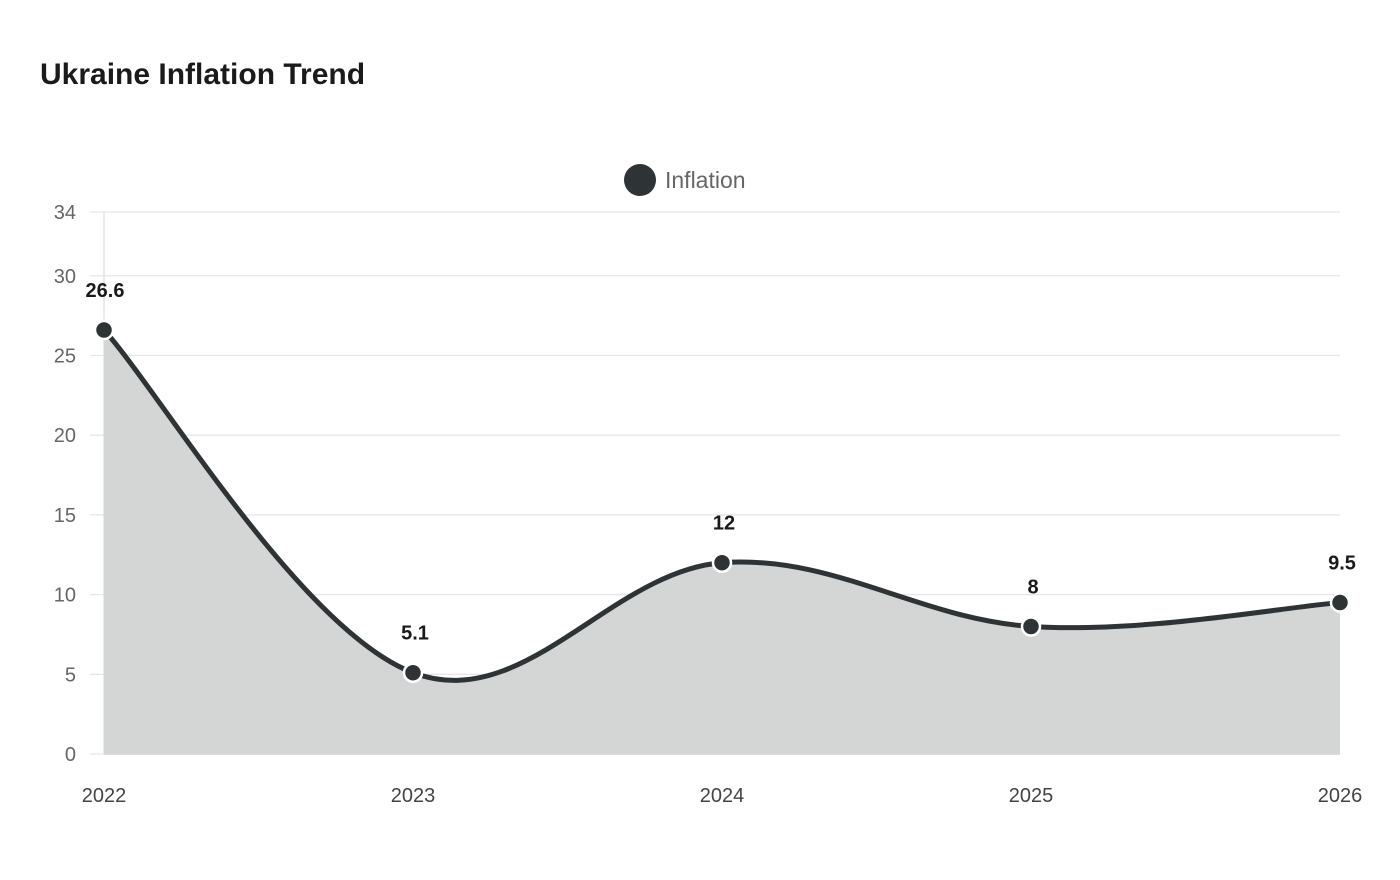 The height and width of the screenshot is (880, 1400). What do you see at coordinates (415, 634) in the screenshot?
I see `data-label: 5.1` at bounding box center [415, 634].